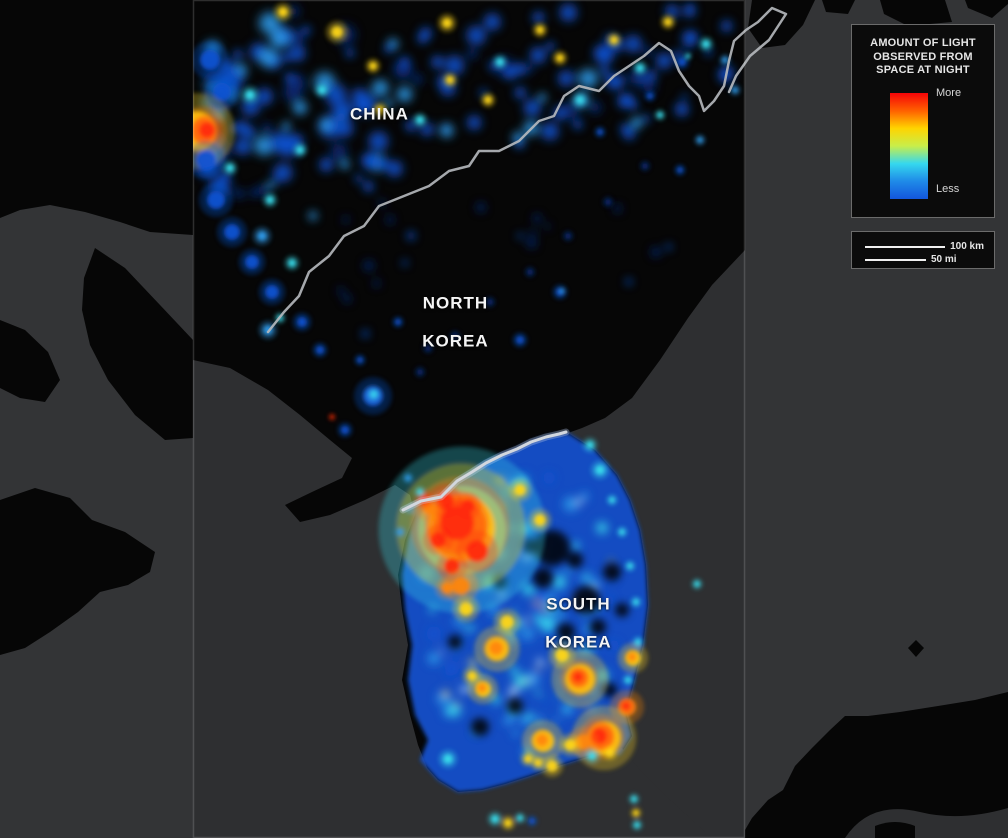  I want to click on landmass-japan, so click(876, 739).